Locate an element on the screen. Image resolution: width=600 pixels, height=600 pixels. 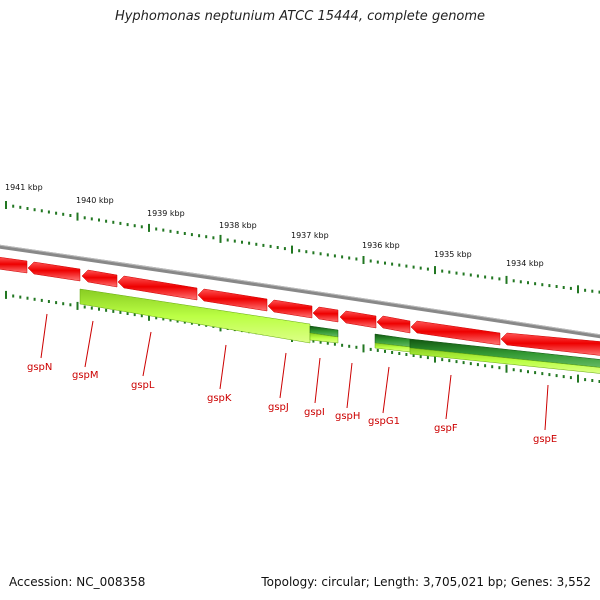
gene-label-gspE: gspE is located at coordinates (545, 439).